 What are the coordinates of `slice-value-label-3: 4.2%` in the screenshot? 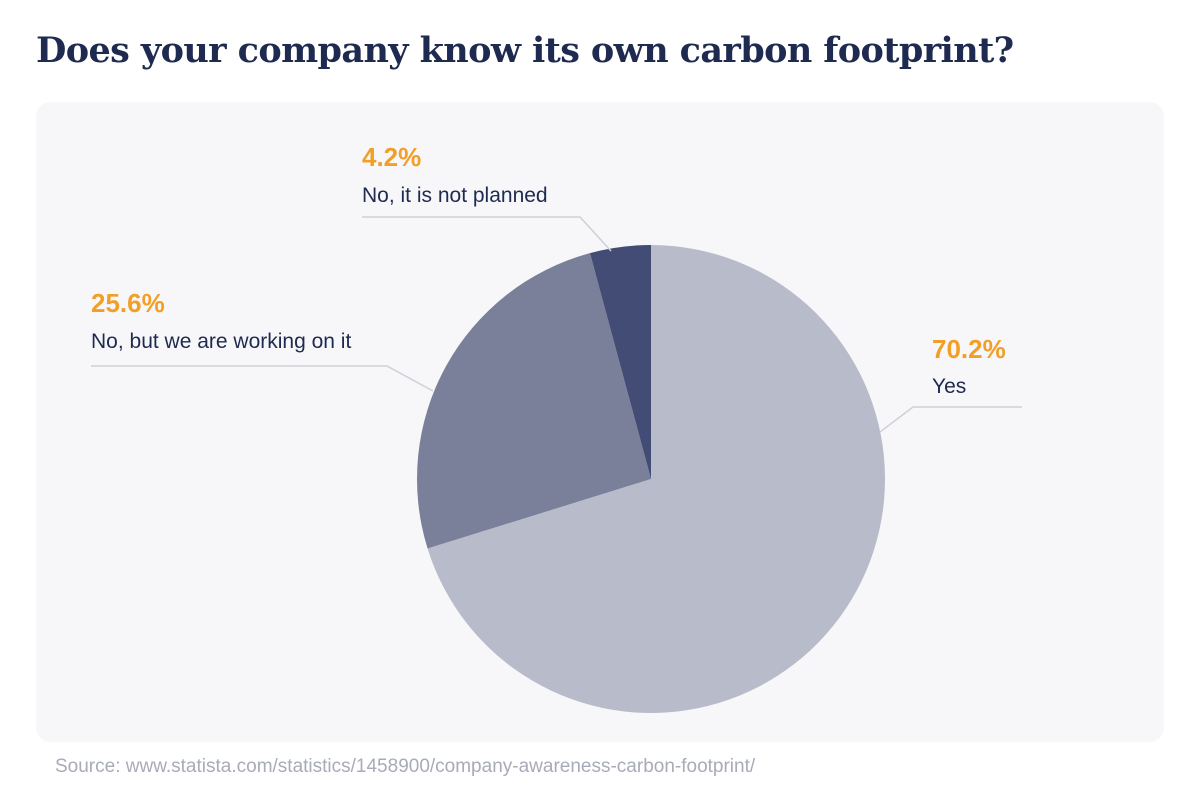 It's located at (391, 157).